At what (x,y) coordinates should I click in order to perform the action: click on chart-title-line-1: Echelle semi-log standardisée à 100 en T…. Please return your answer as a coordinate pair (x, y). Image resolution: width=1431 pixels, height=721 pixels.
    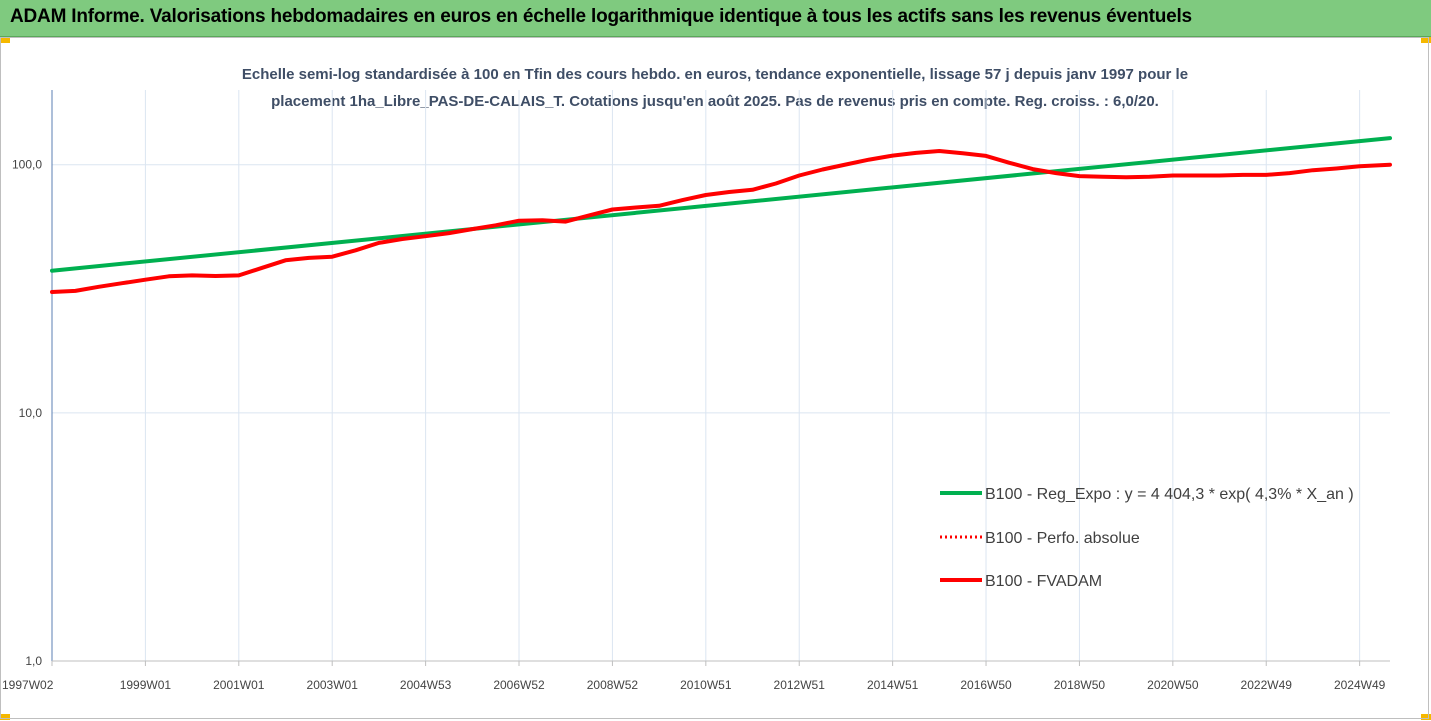
    Looking at the image, I should click on (715, 74).